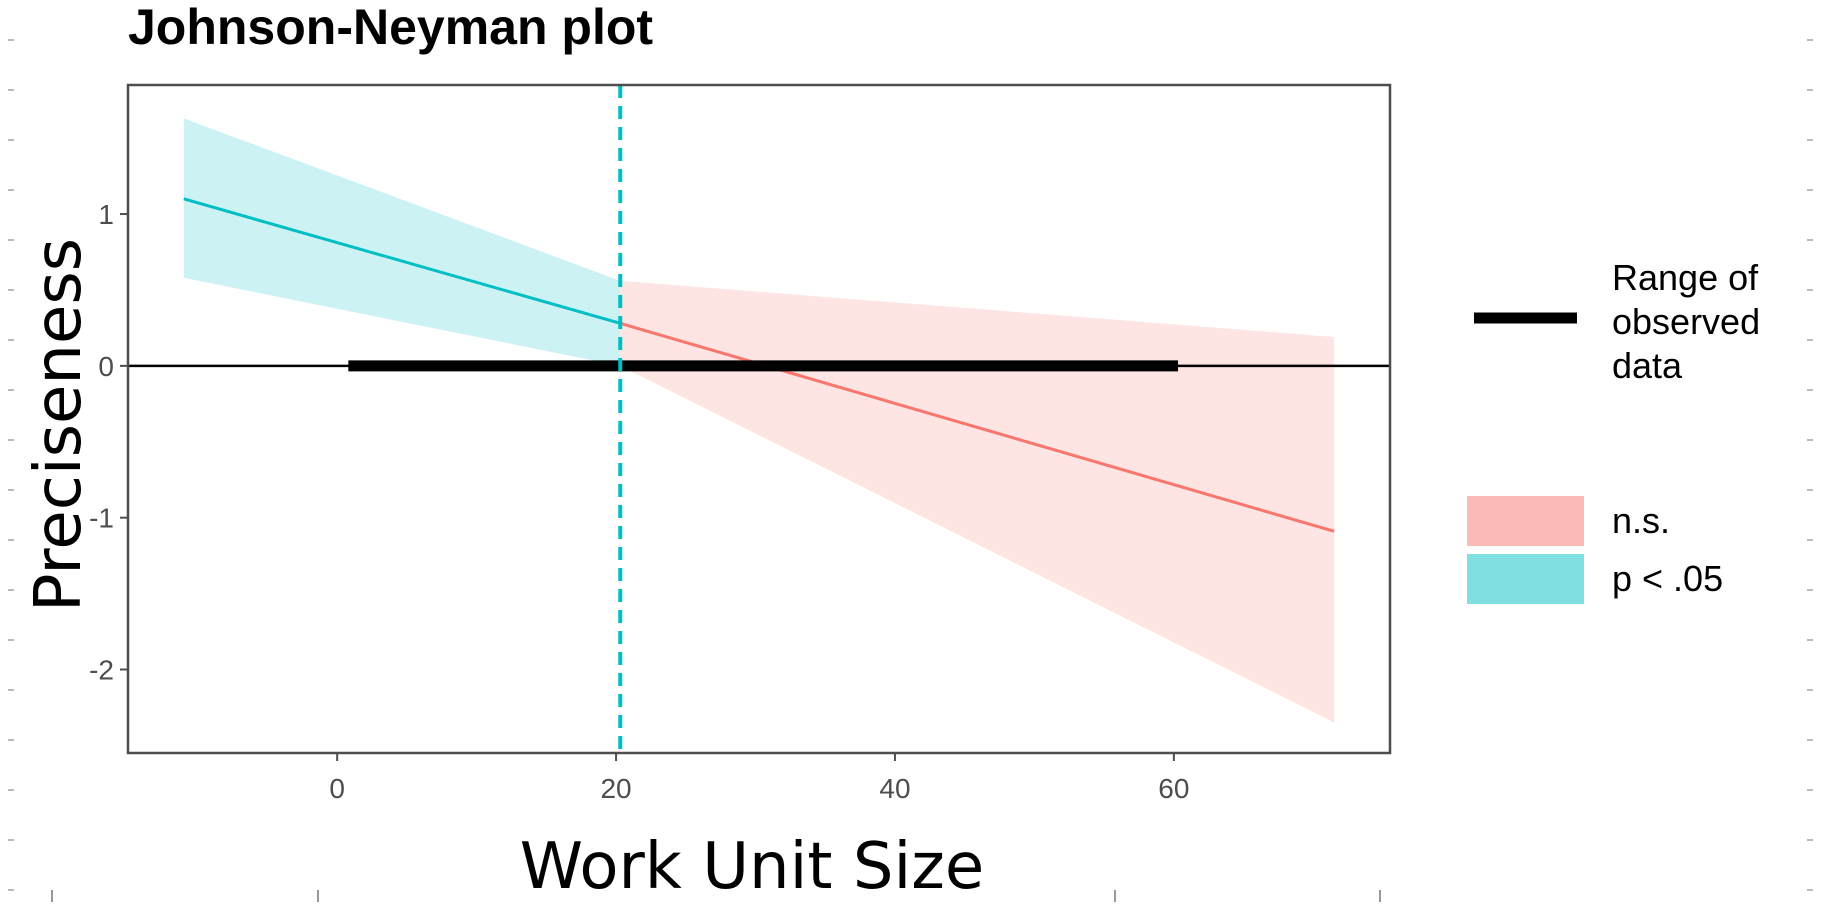 Image resolution: width=1821 pixels, height=909 pixels. I want to click on confidence-band-significant, so click(402, 242).